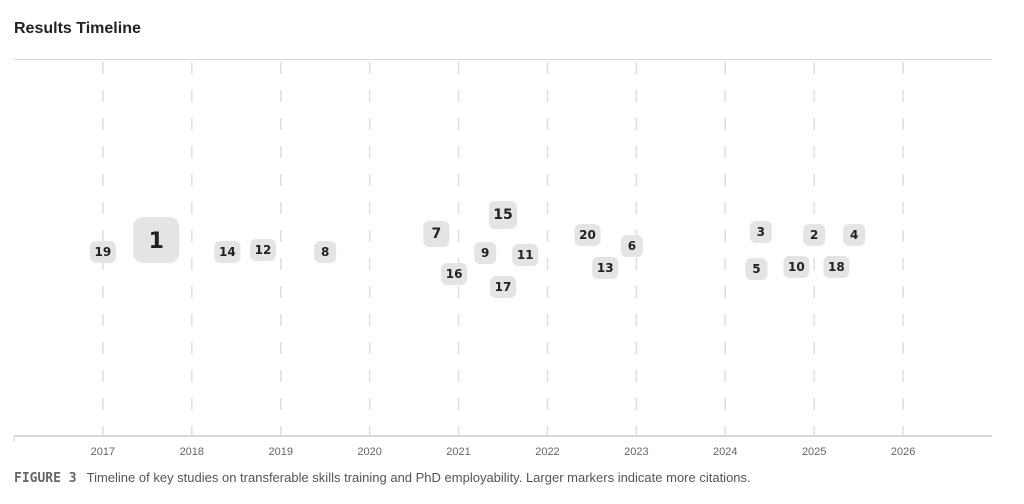 Image resolution: width=1024 pixels, height=504 pixels. I want to click on study-marker-label: 5, so click(756, 269).